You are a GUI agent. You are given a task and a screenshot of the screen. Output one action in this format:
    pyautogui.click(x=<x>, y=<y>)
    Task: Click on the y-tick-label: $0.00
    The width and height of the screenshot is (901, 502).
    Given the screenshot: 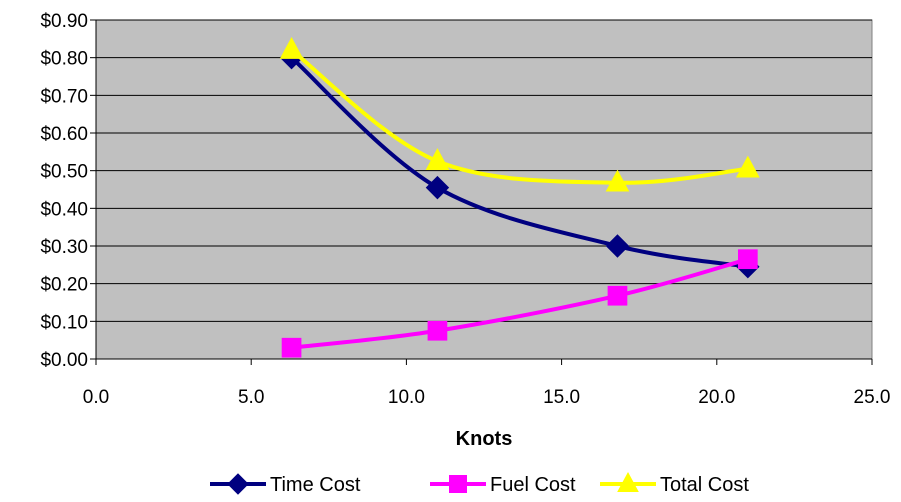 What is the action you would take?
    pyautogui.click(x=64, y=360)
    